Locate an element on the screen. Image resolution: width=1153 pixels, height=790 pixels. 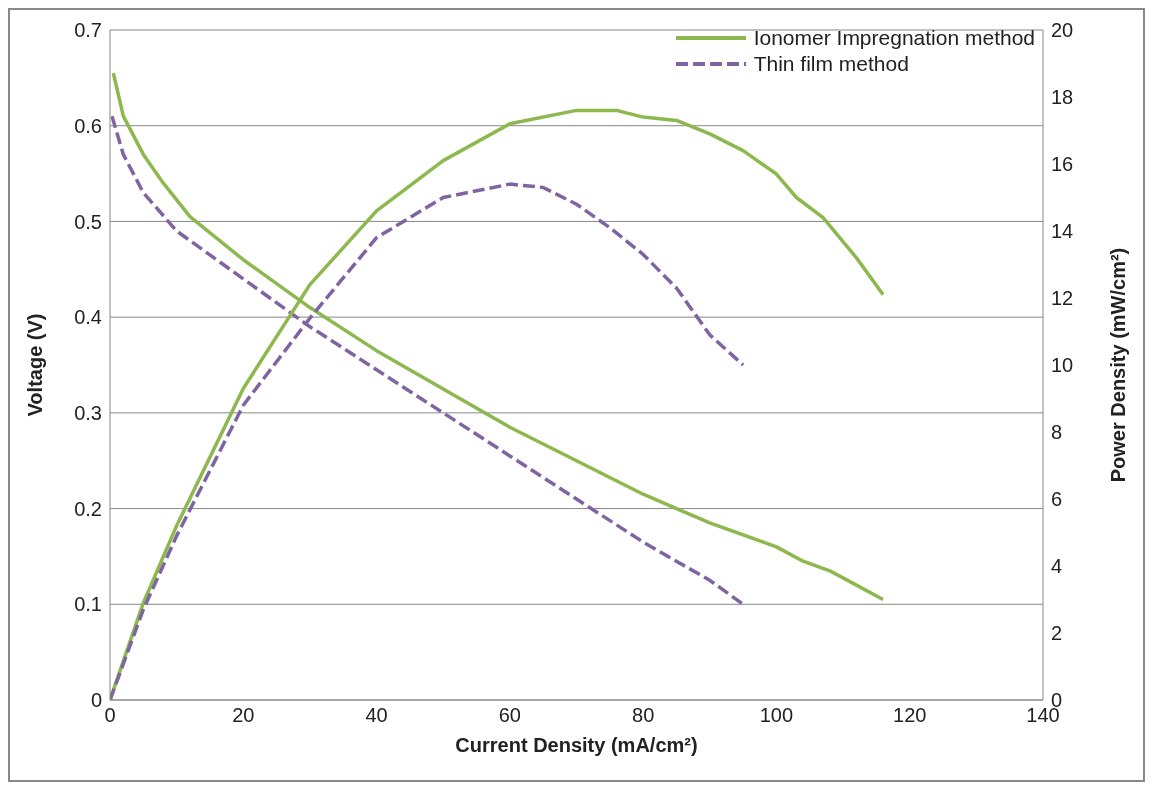
y2-tick-label: 2 is located at coordinates (1057, 633).